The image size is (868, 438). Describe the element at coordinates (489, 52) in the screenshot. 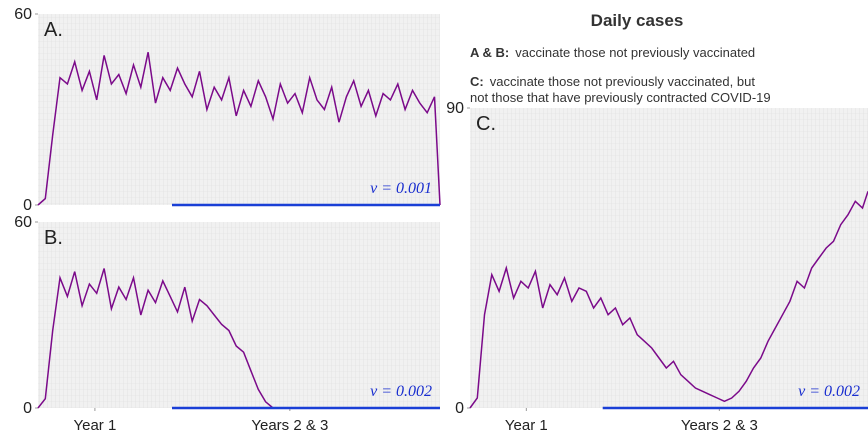

I see `key: A & B:` at that location.